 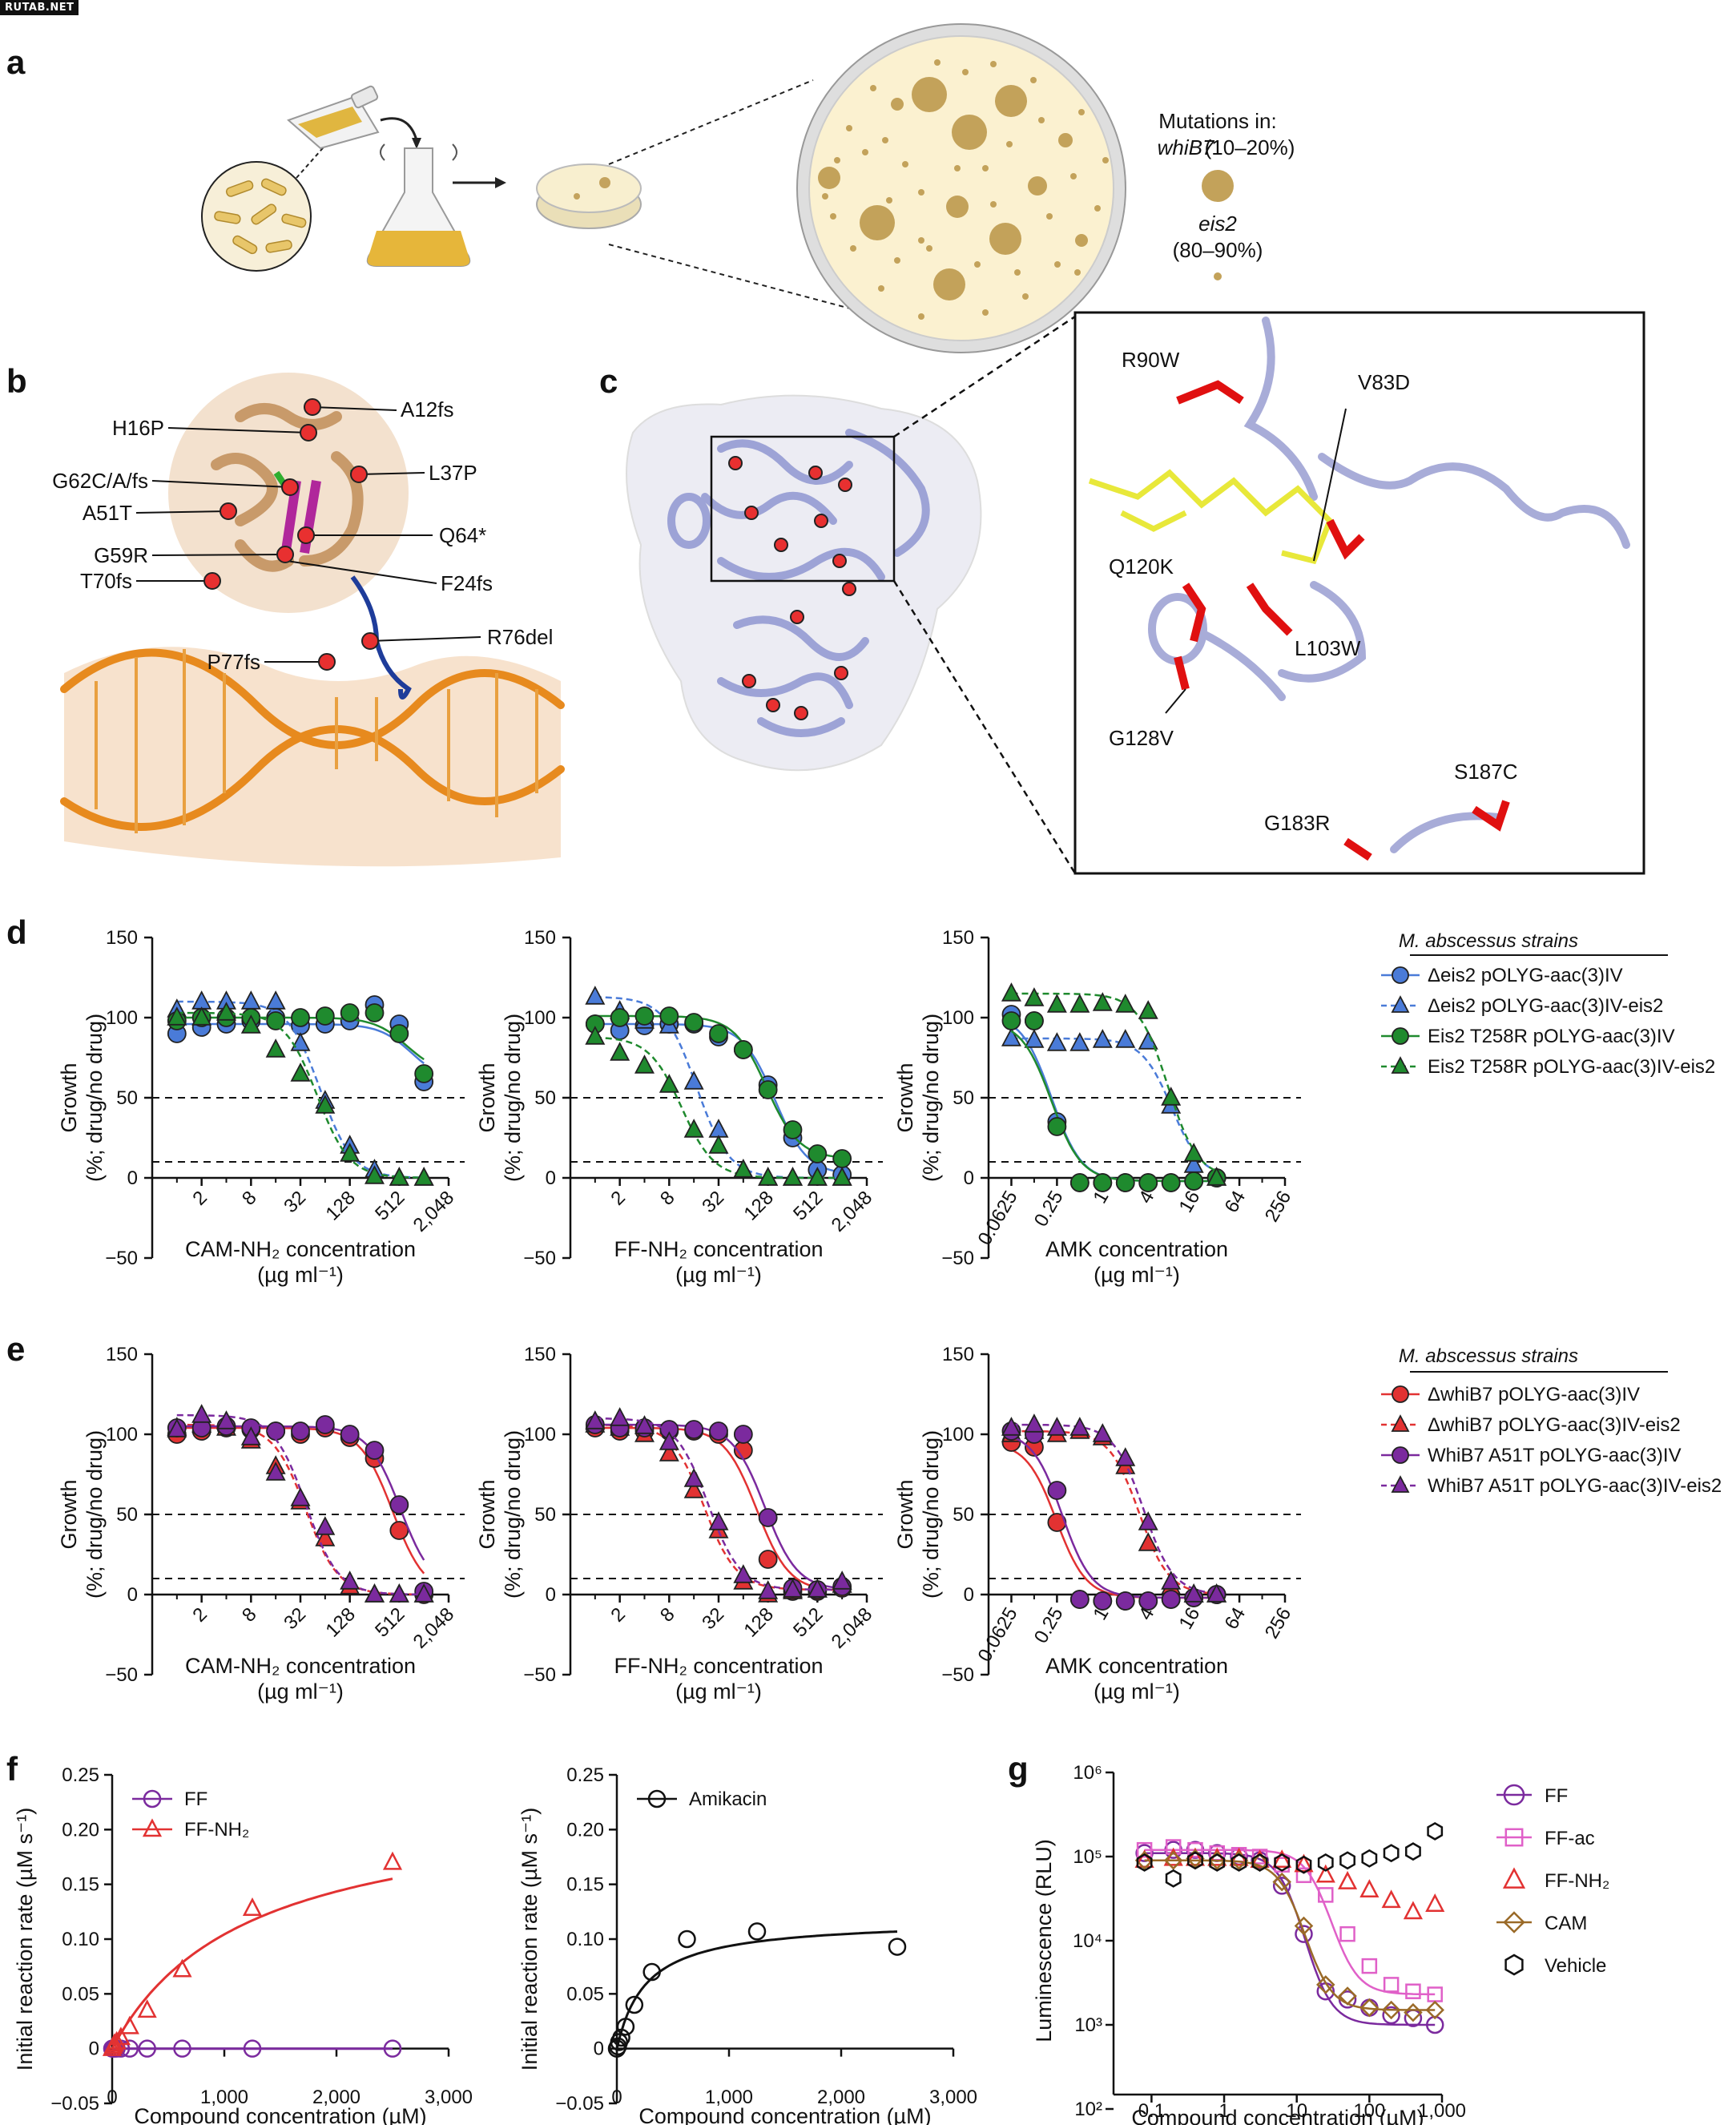 What do you see at coordinates (1570, 1838) in the screenshot?
I see `legend-entry: FF-ac` at bounding box center [1570, 1838].